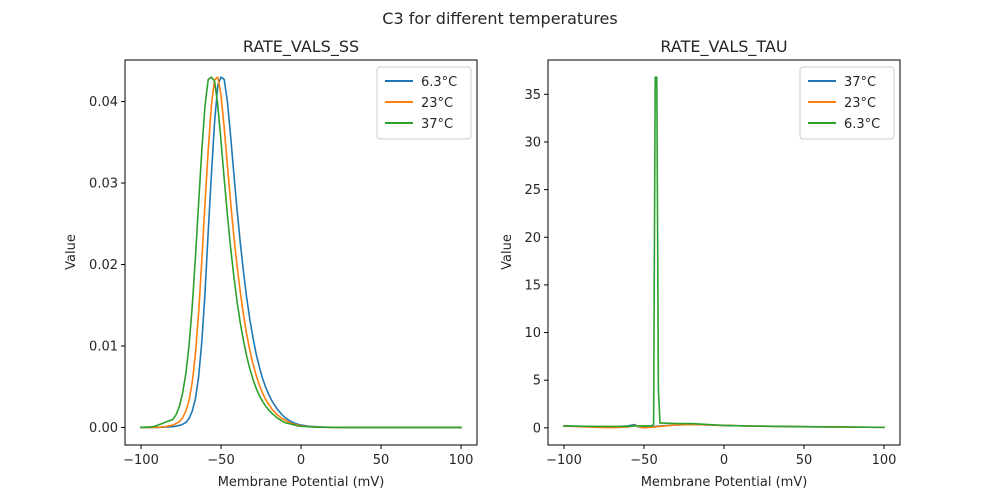  I want to click on y-tick-label: 5, so click(537, 381).